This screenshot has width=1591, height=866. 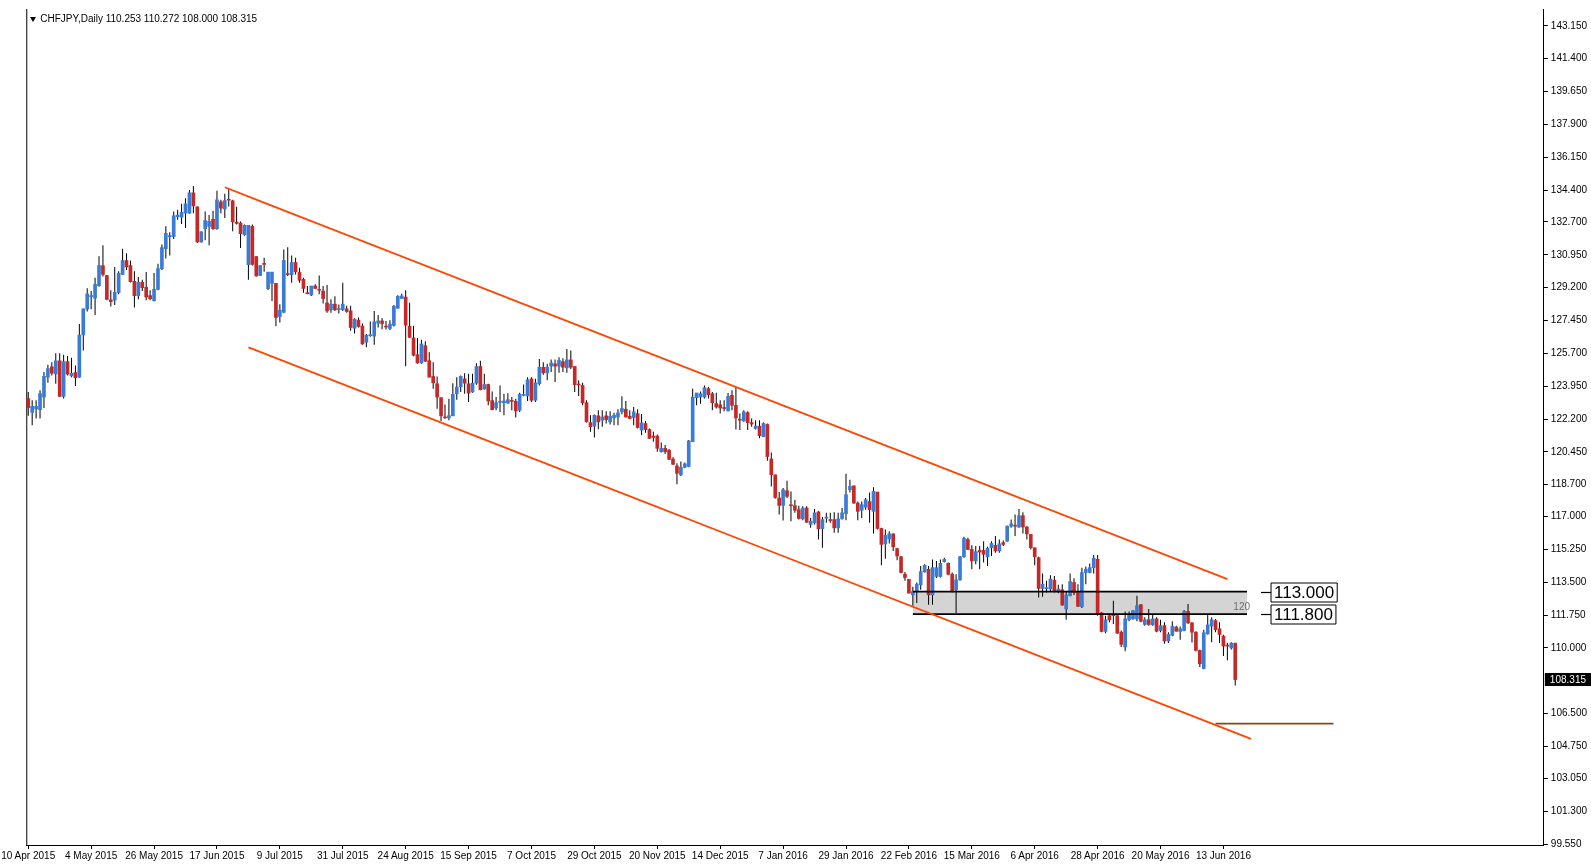 I want to click on y-tick-label: 125.700, so click(x=1569, y=353).